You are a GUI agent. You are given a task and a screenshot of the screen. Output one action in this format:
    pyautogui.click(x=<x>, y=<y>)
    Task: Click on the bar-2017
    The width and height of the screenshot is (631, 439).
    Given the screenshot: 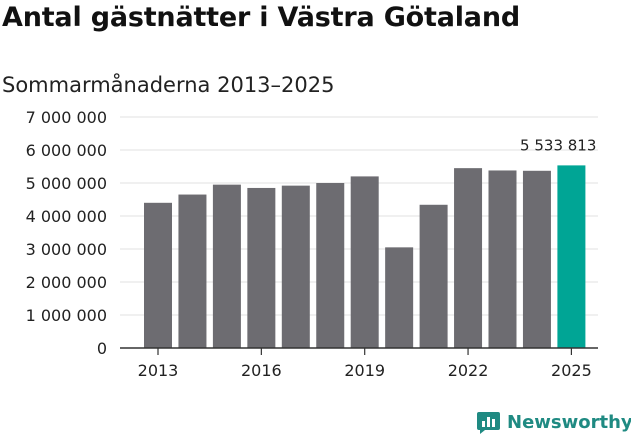 What is the action you would take?
    pyautogui.click(x=295, y=266)
    